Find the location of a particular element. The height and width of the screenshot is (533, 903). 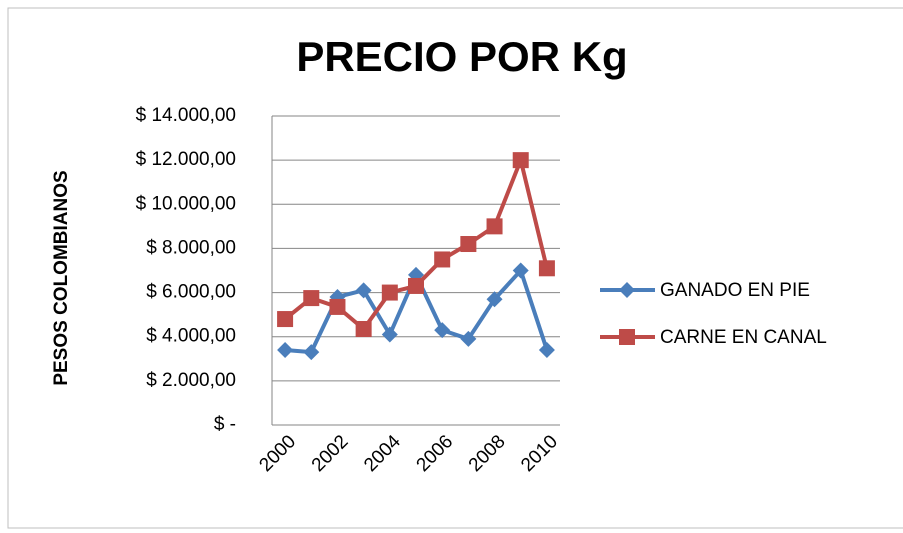

y-tick-label: $ 4.000,00 is located at coordinates (191, 336).